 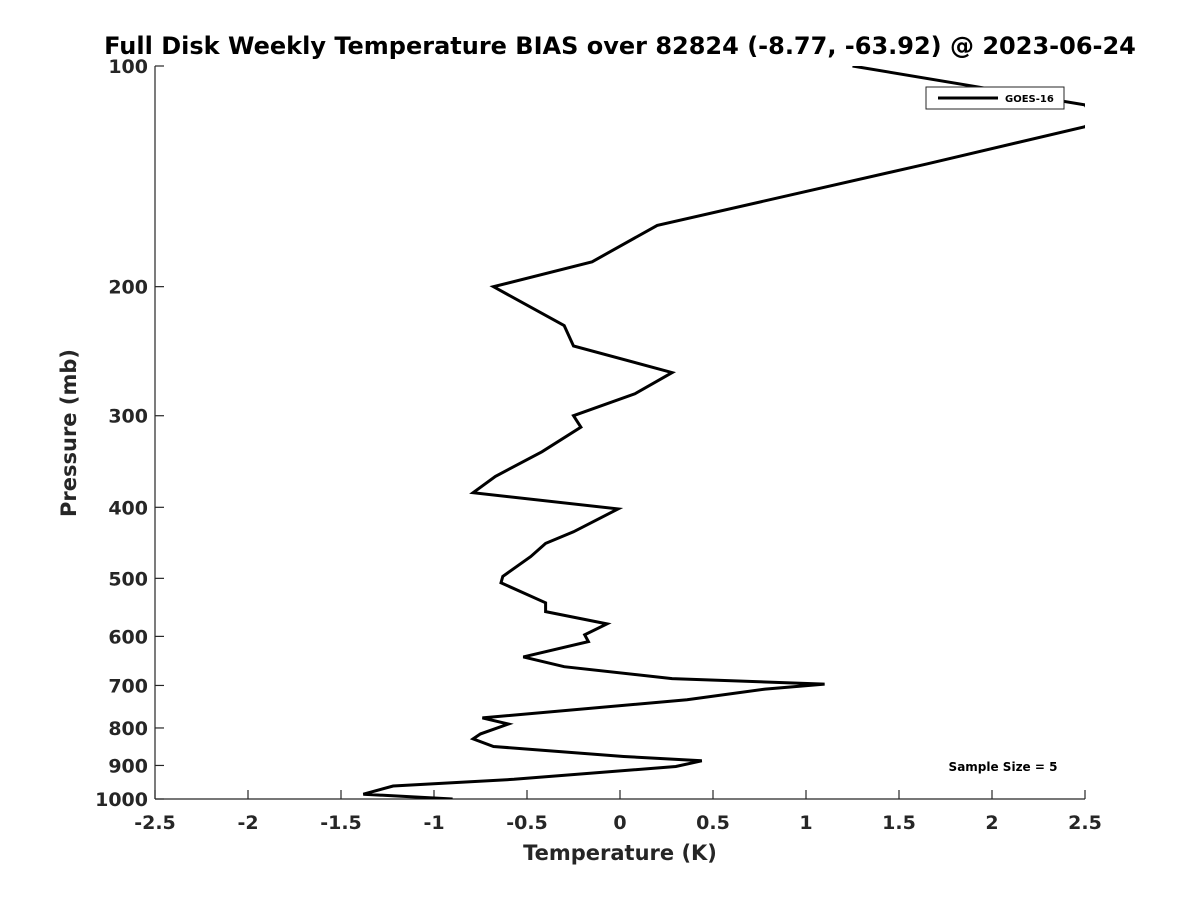 What do you see at coordinates (69, 433) in the screenshot?
I see `y-axis-label: Pressure (mb)` at bounding box center [69, 433].